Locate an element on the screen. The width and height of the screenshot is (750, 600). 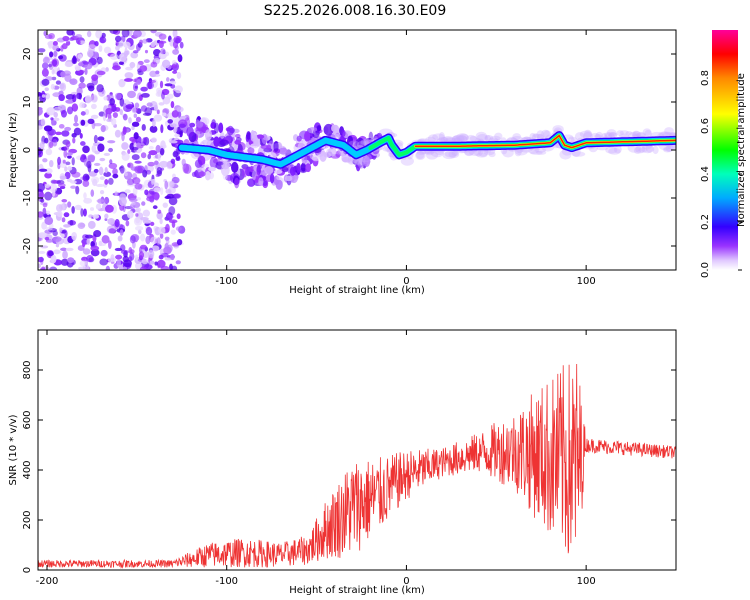
y-tick-label: 0 is located at coordinates (27, 570).